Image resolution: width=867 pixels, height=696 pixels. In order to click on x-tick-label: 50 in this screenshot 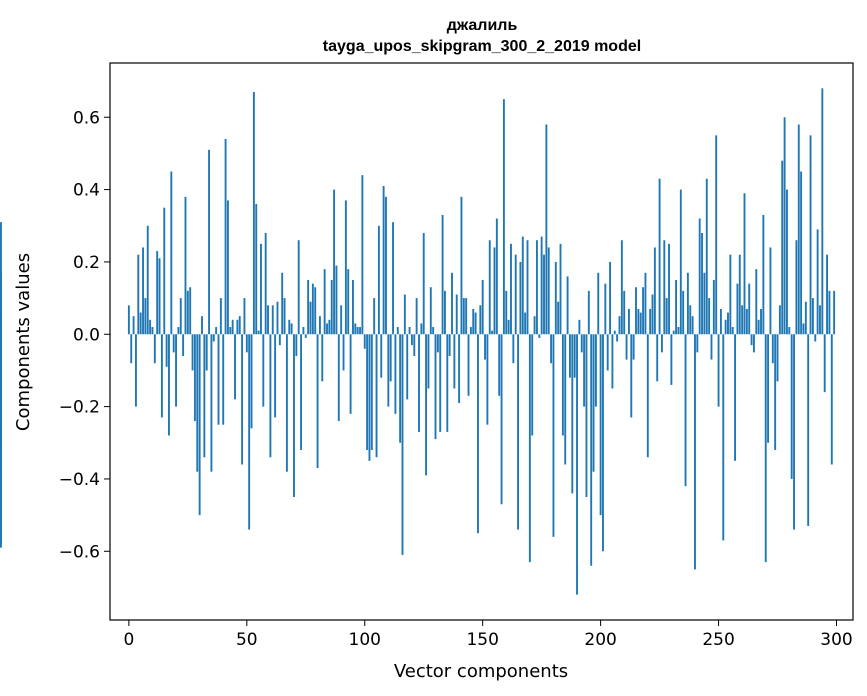, I will do `click(247, 640)`.